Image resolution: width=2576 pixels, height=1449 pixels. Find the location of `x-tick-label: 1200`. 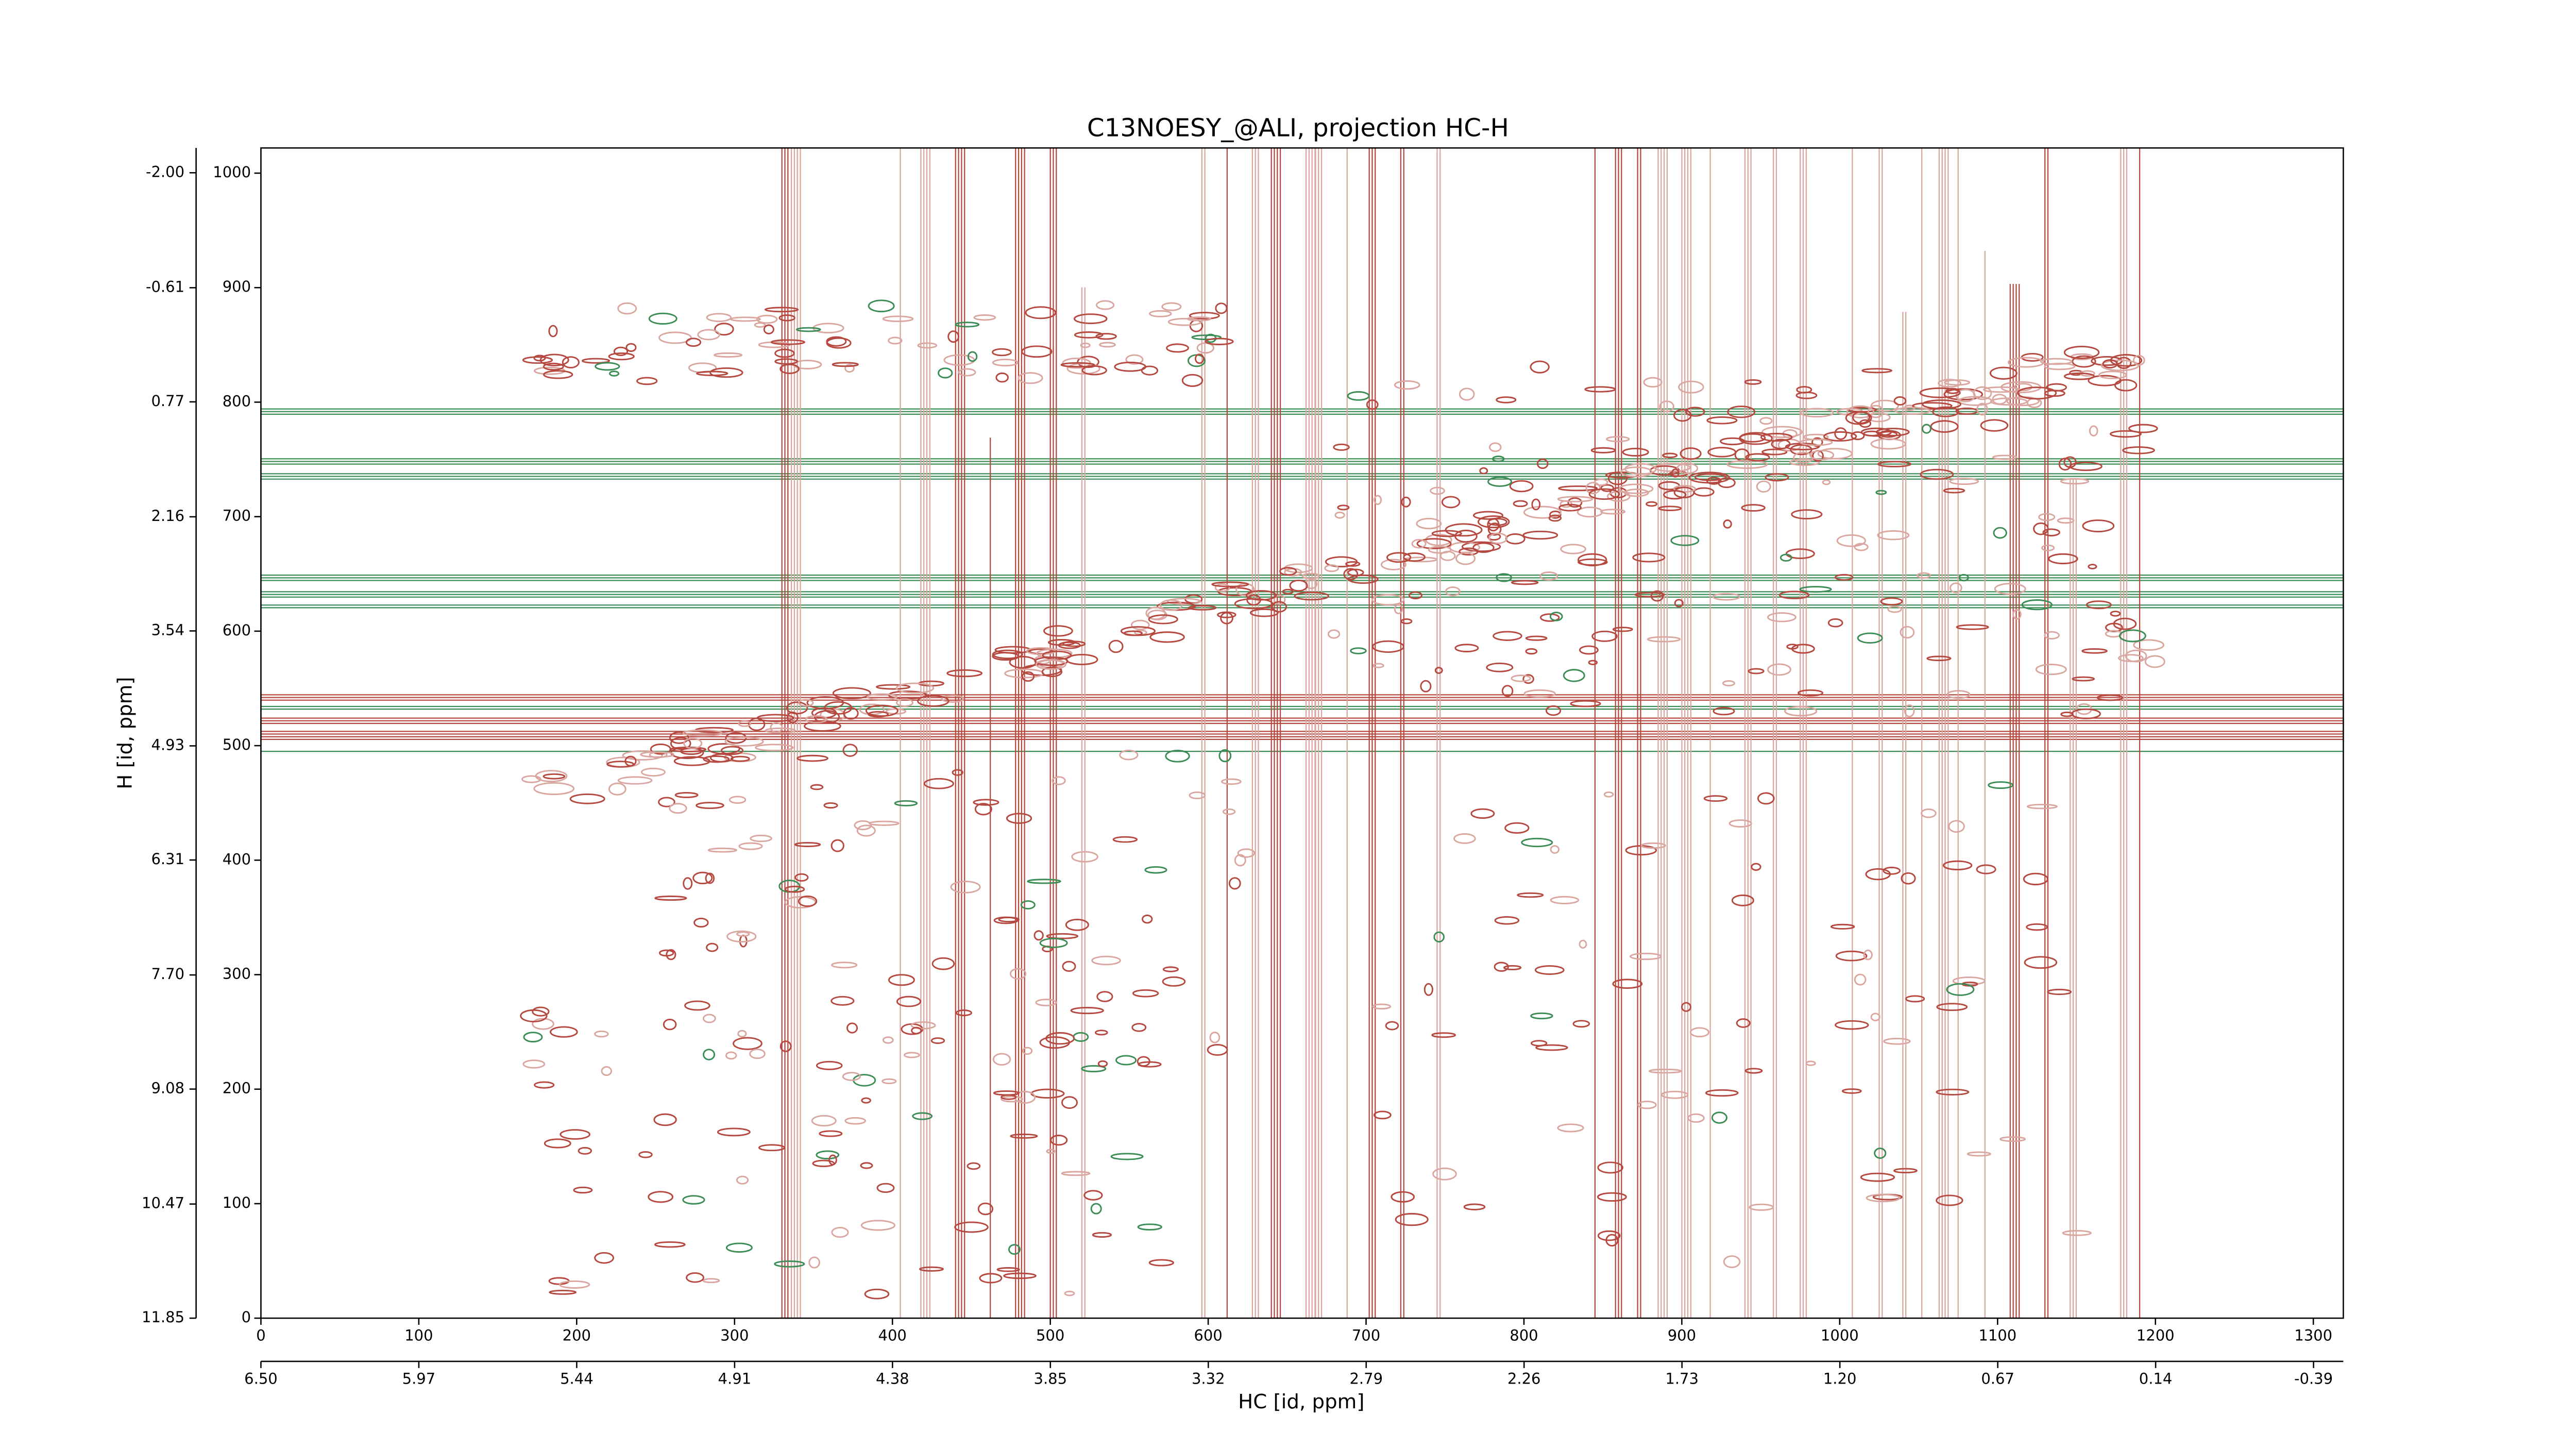

x-tick-label: 1200 is located at coordinates (2156, 1335).